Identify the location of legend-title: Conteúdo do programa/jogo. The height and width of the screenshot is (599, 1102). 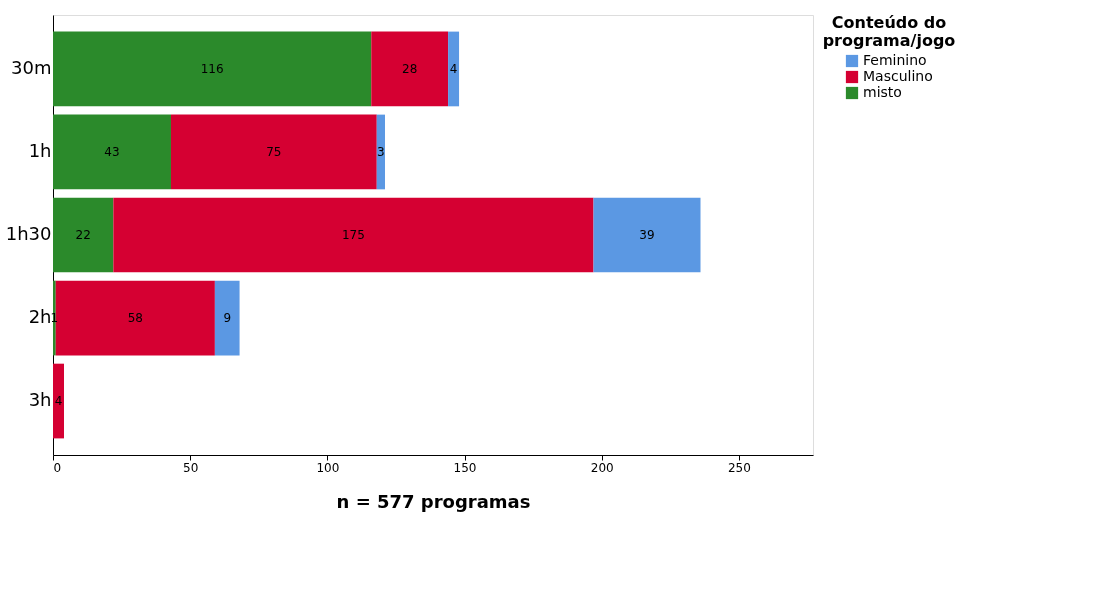
(889, 31).